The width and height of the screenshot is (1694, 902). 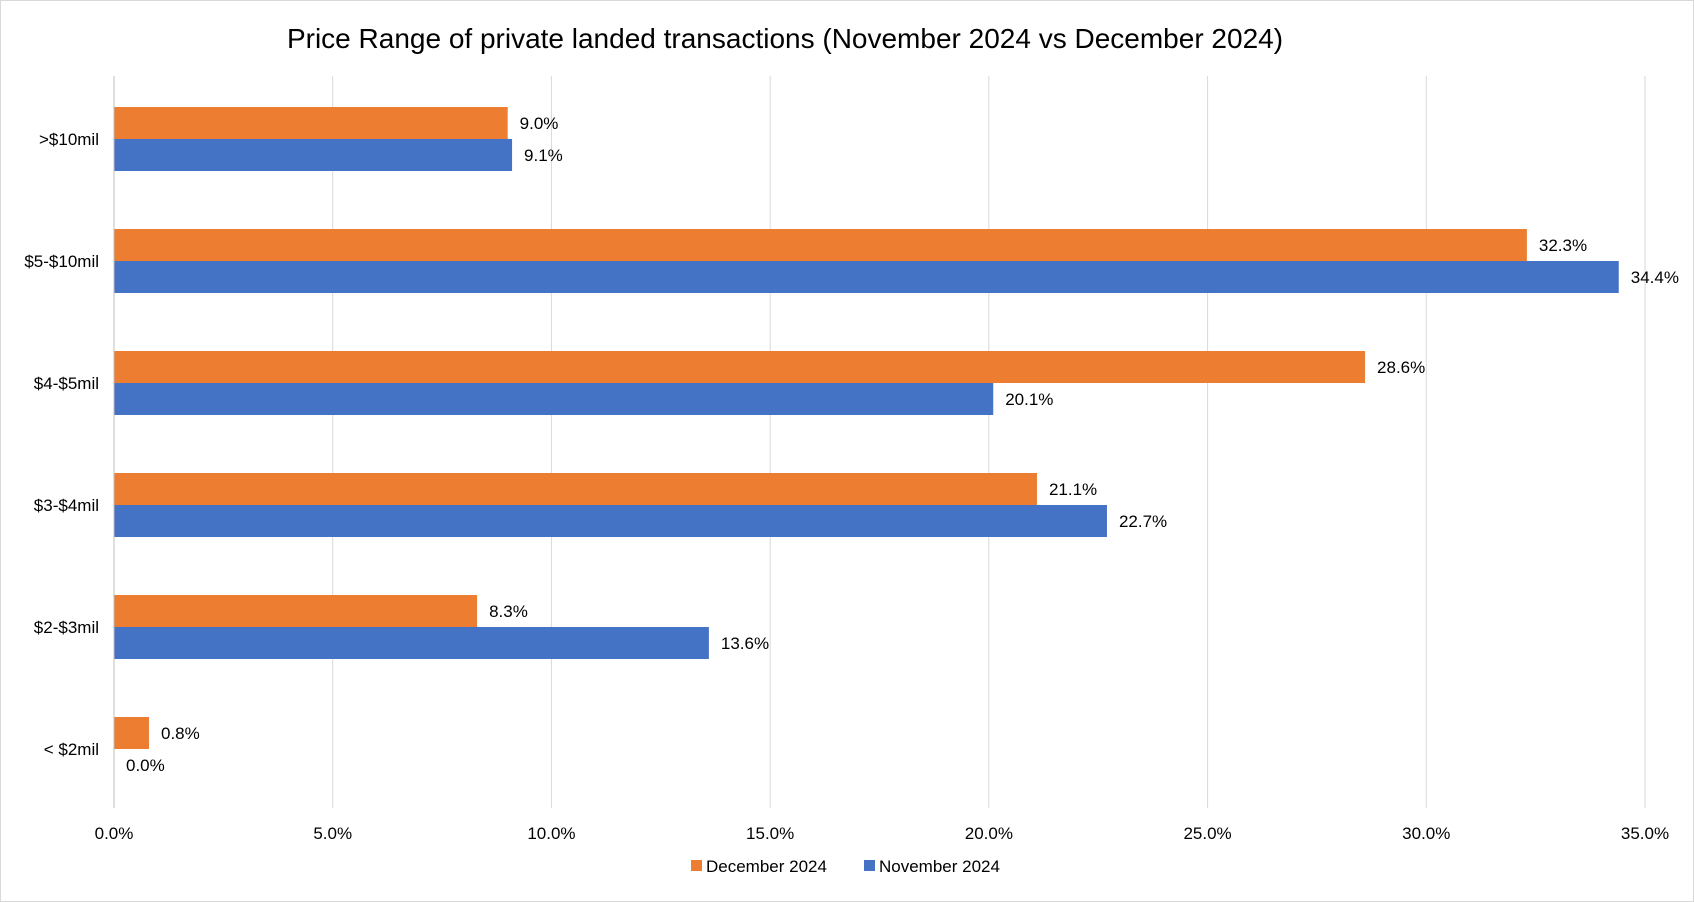 I want to click on y-tick-label: < $2mil, so click(x=71, y=749).